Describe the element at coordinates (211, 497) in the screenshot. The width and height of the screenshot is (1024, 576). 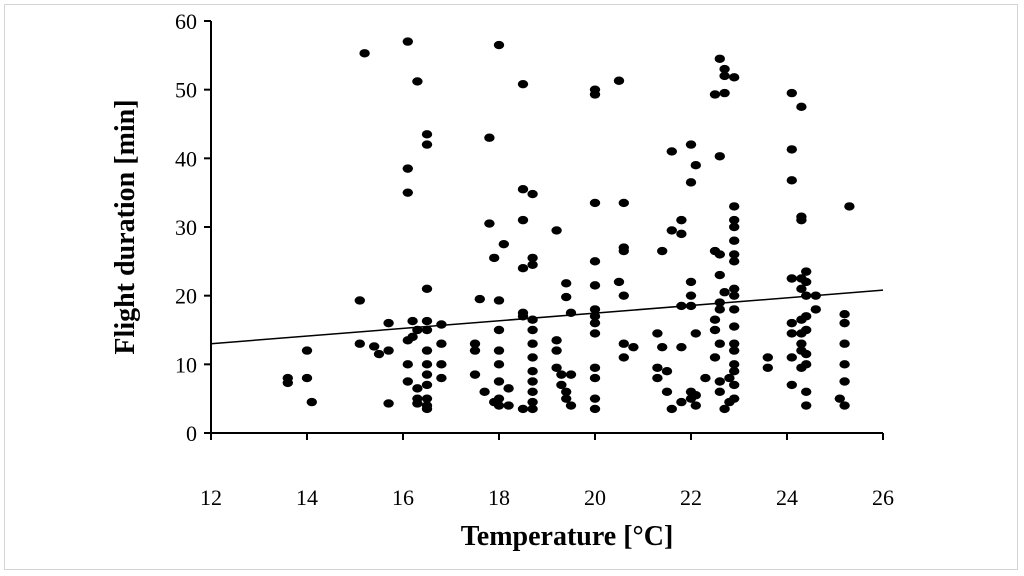
I see `x-tick-label: 12` at that location.